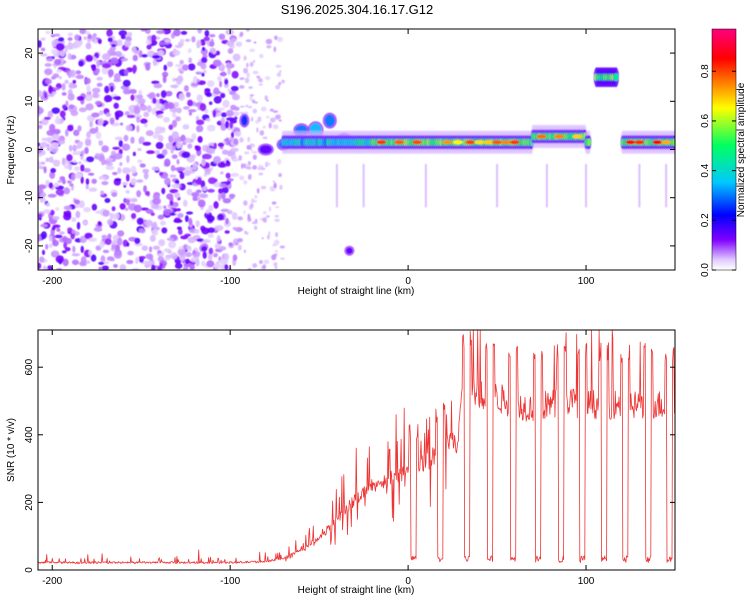  I want to click on signal-blob, so click(329, 120).